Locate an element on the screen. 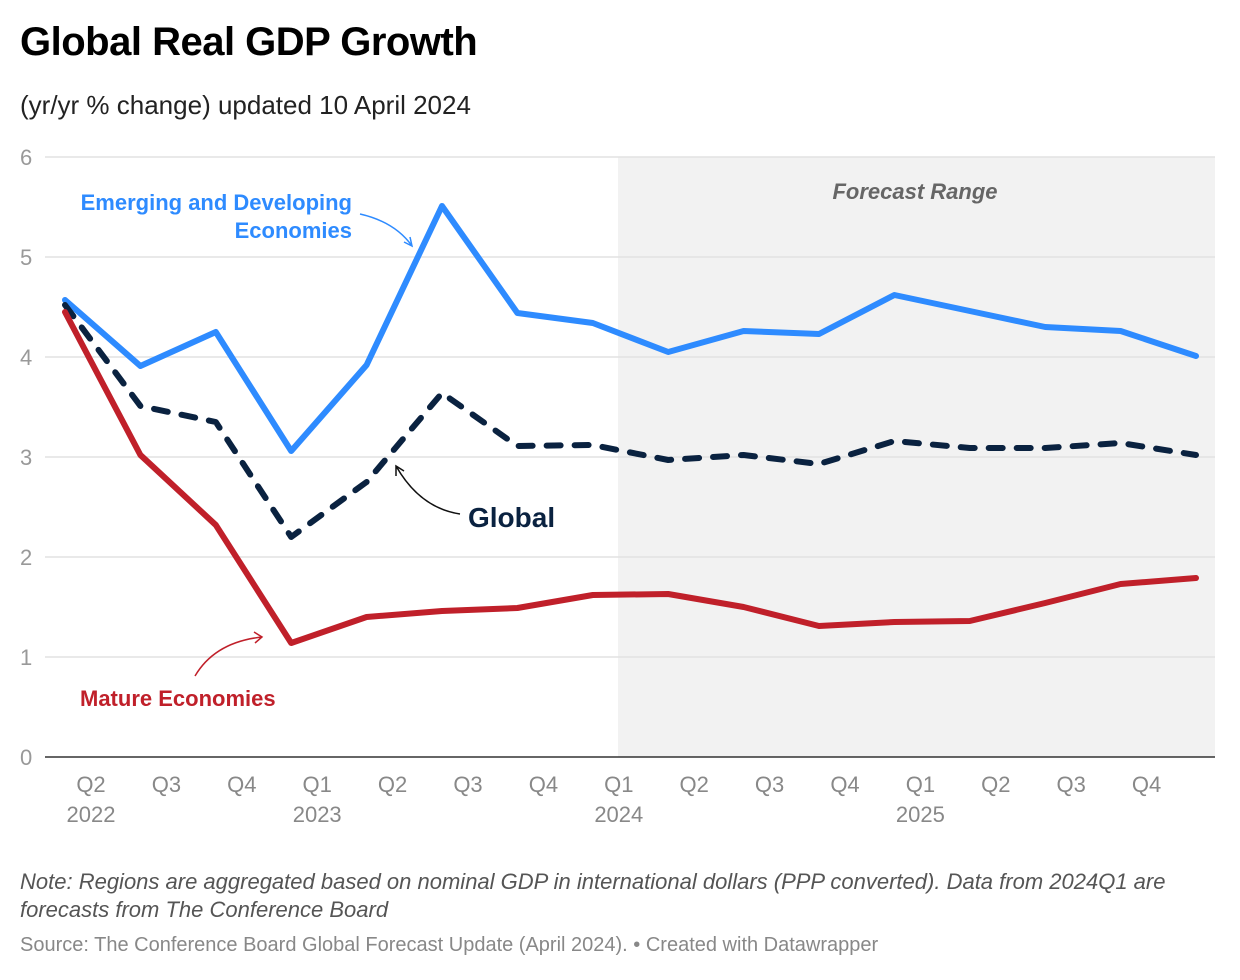 This screenshot has height=980, width=1240. global-arrow-icon is located at coordinates (428, 489).